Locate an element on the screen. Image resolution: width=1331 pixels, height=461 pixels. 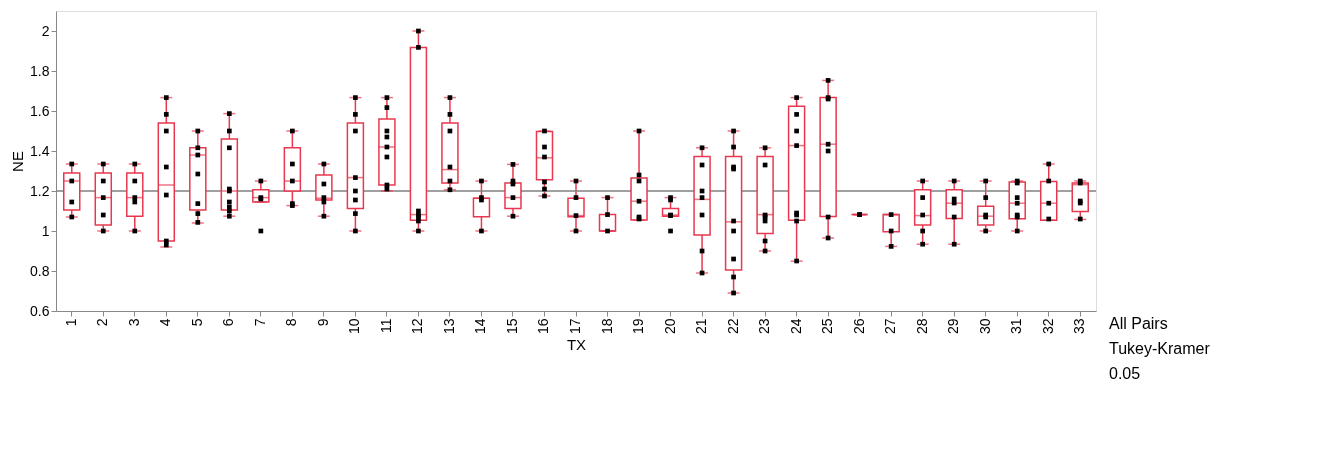
x-tick-label: 33 is located at coordinates (1079, 326).